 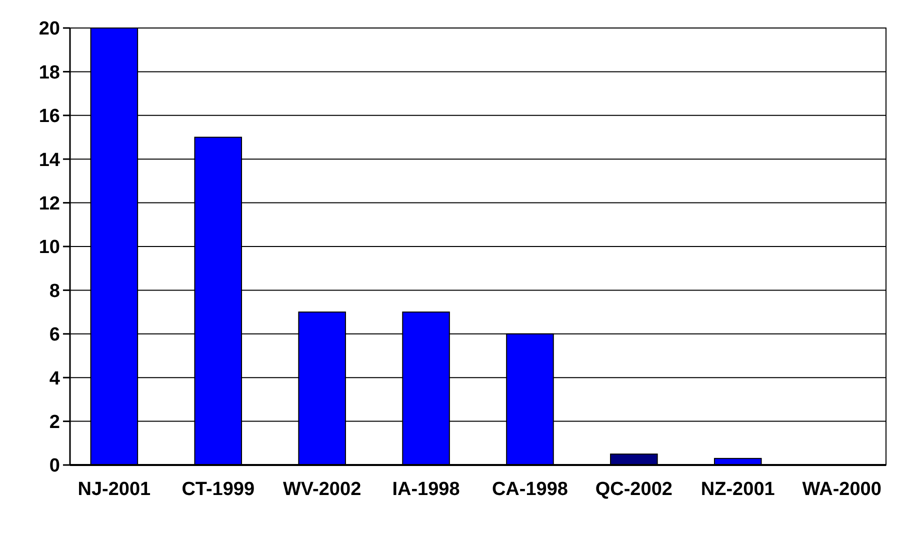 I want to click on y-tick-label: 2, so click(x=54, y=422).